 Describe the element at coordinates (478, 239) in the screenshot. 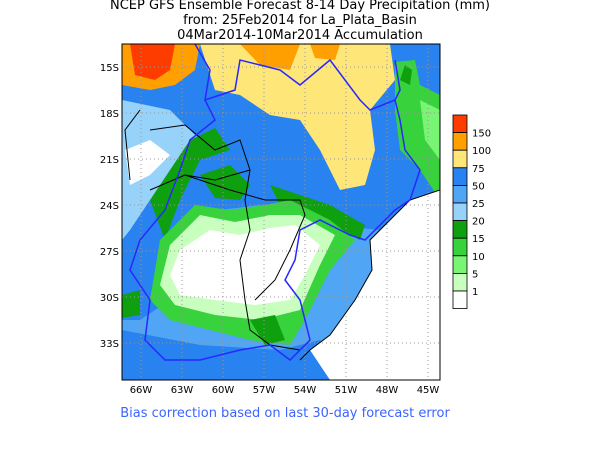

I see `legend-label: 15` at that location.